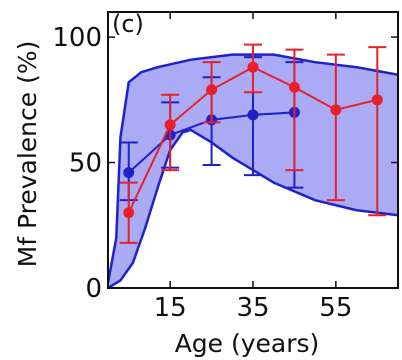 The height and width of the screenshot is (360, 402). Describe the element at coordinates (27, 154) in the screenshot. I see `y-axis-title: Mf Prevalence (%)` at that location.